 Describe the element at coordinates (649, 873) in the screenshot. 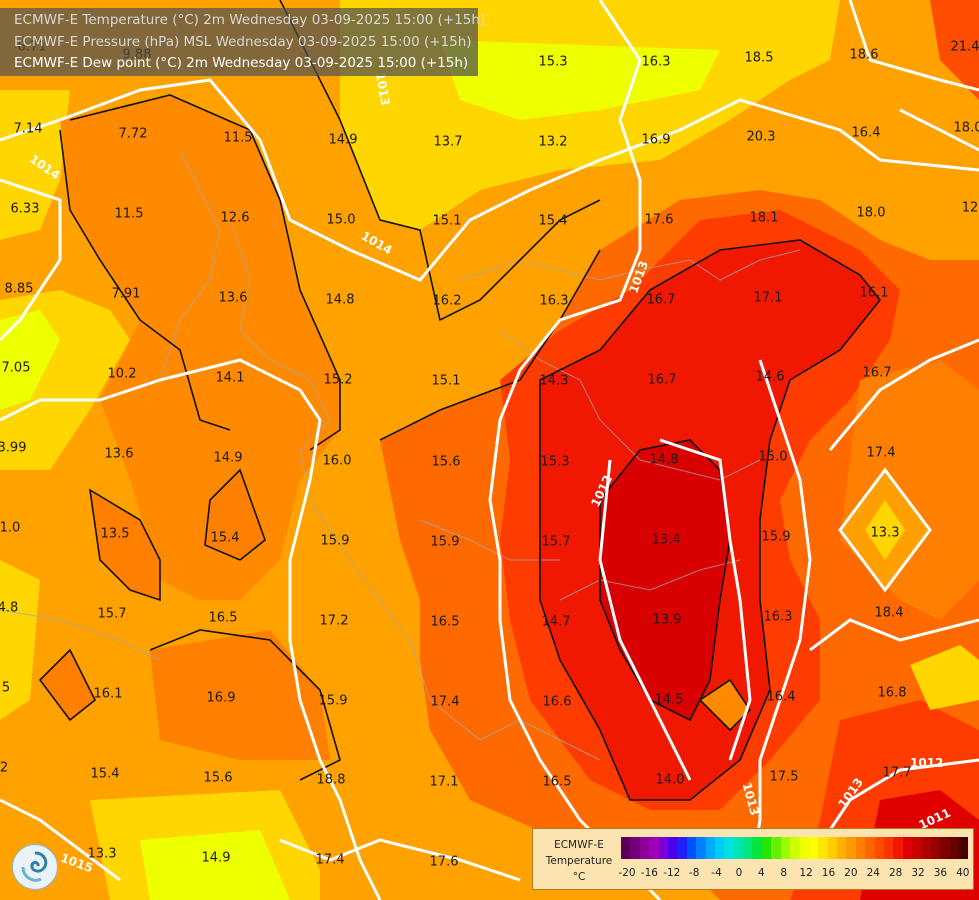

I see `legend-tick-label: -16` at that location.